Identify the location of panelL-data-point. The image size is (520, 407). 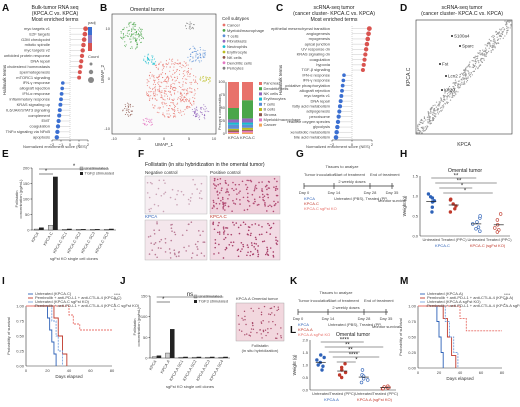
(341, 377).